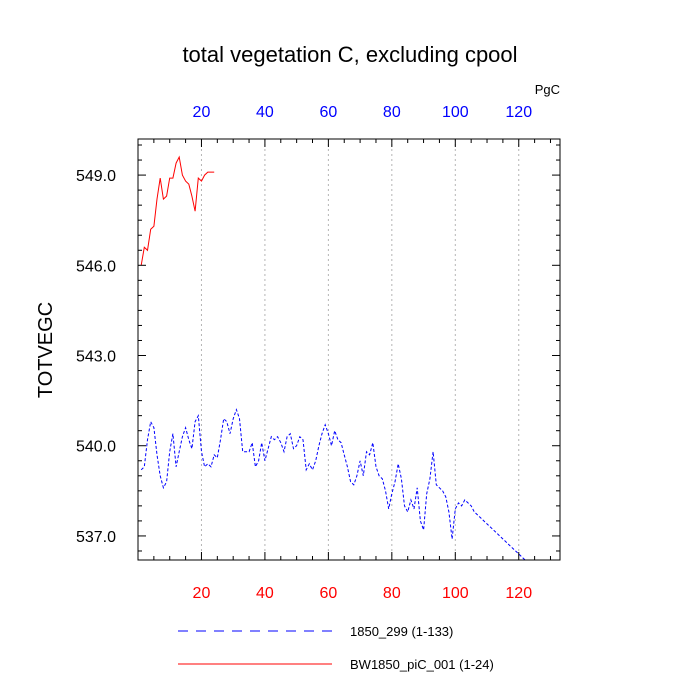 This screenshot has height=700, width=700. What do you see at coordinates (328, 112) in the screenshot?
I see `x-tick-label-top: 60` at bounding box center [328, 112].